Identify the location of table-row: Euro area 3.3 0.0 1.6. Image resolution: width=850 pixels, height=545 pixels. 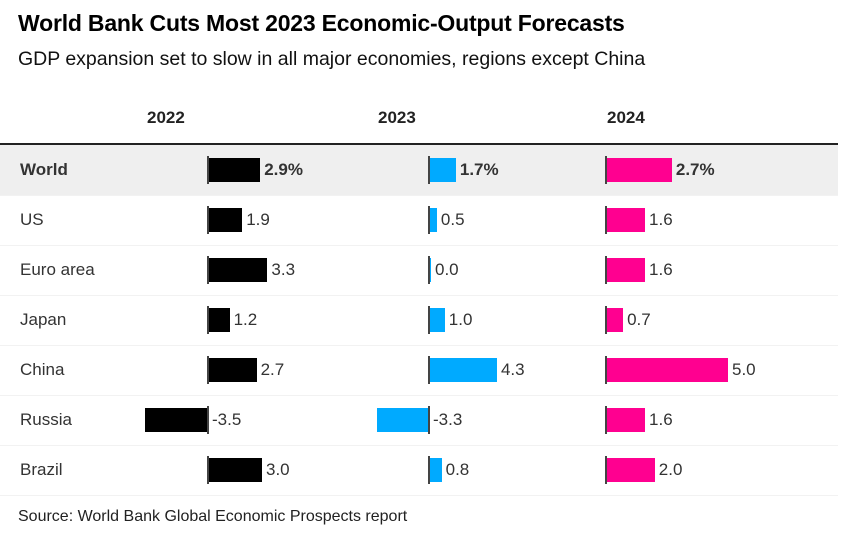
(419, 270).